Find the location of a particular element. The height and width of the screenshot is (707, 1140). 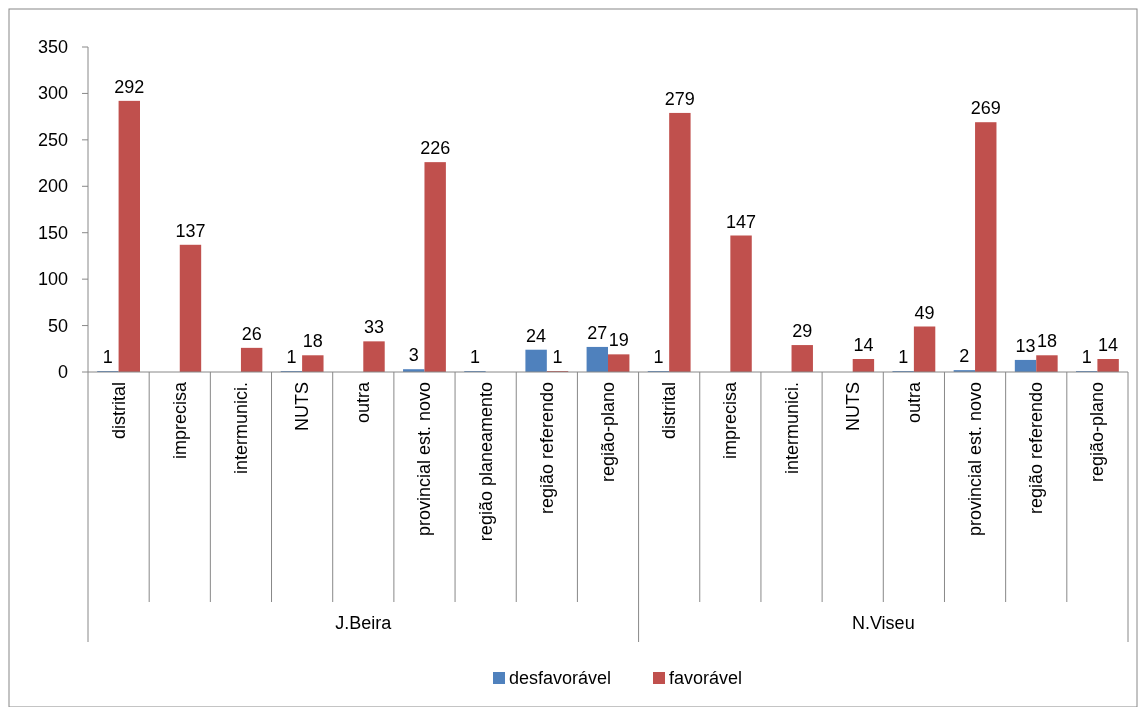

text: J.Beira is located at coordinates (364, 623).